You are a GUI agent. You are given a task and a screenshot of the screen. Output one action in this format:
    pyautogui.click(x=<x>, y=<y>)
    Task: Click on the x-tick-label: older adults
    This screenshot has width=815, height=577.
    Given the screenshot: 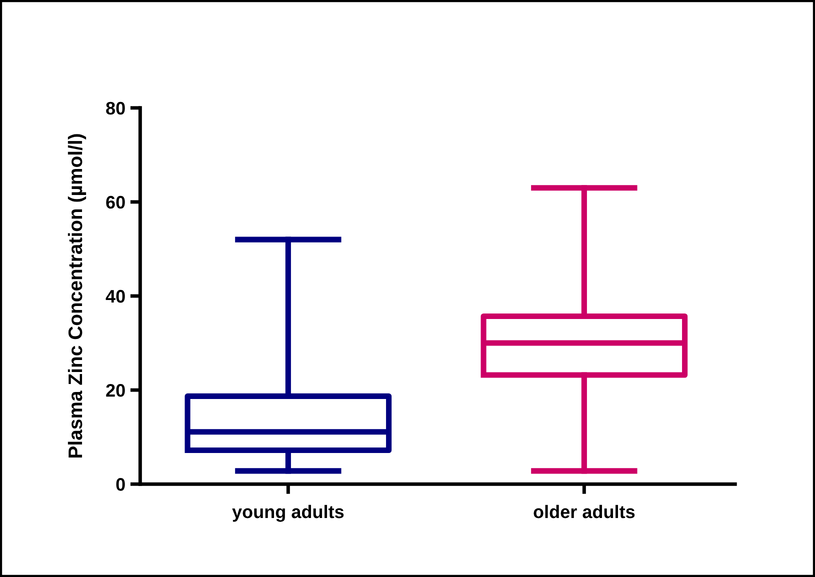 What is the action you would take?
    pyautogui.click(x=584, y=511)
    